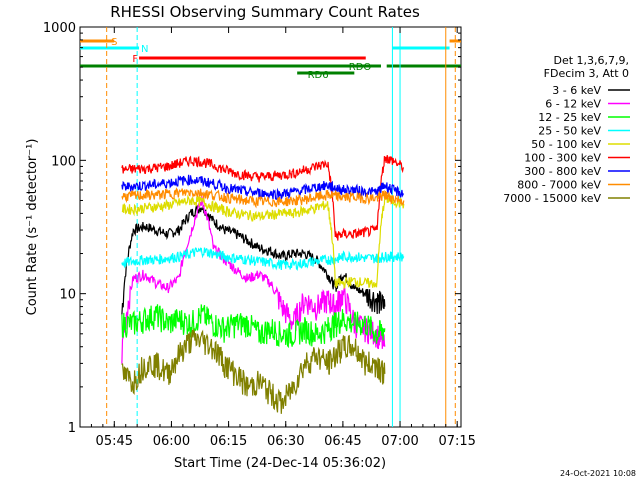 This screenshot has width=640, height=480. What do you see at coordinates (135, 59) in the screenshot?
I see `state-bar-label: F` at bounding box center [135, 59].